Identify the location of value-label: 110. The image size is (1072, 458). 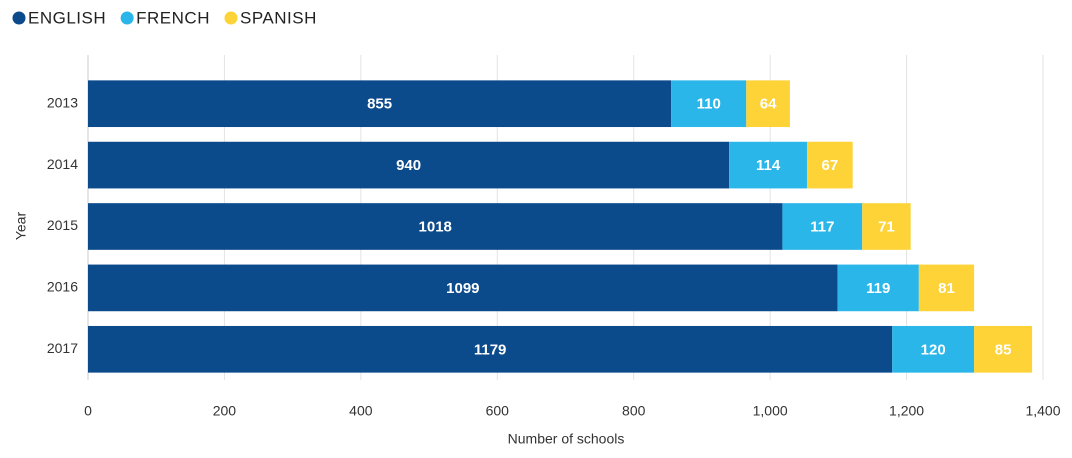
(709, 104).